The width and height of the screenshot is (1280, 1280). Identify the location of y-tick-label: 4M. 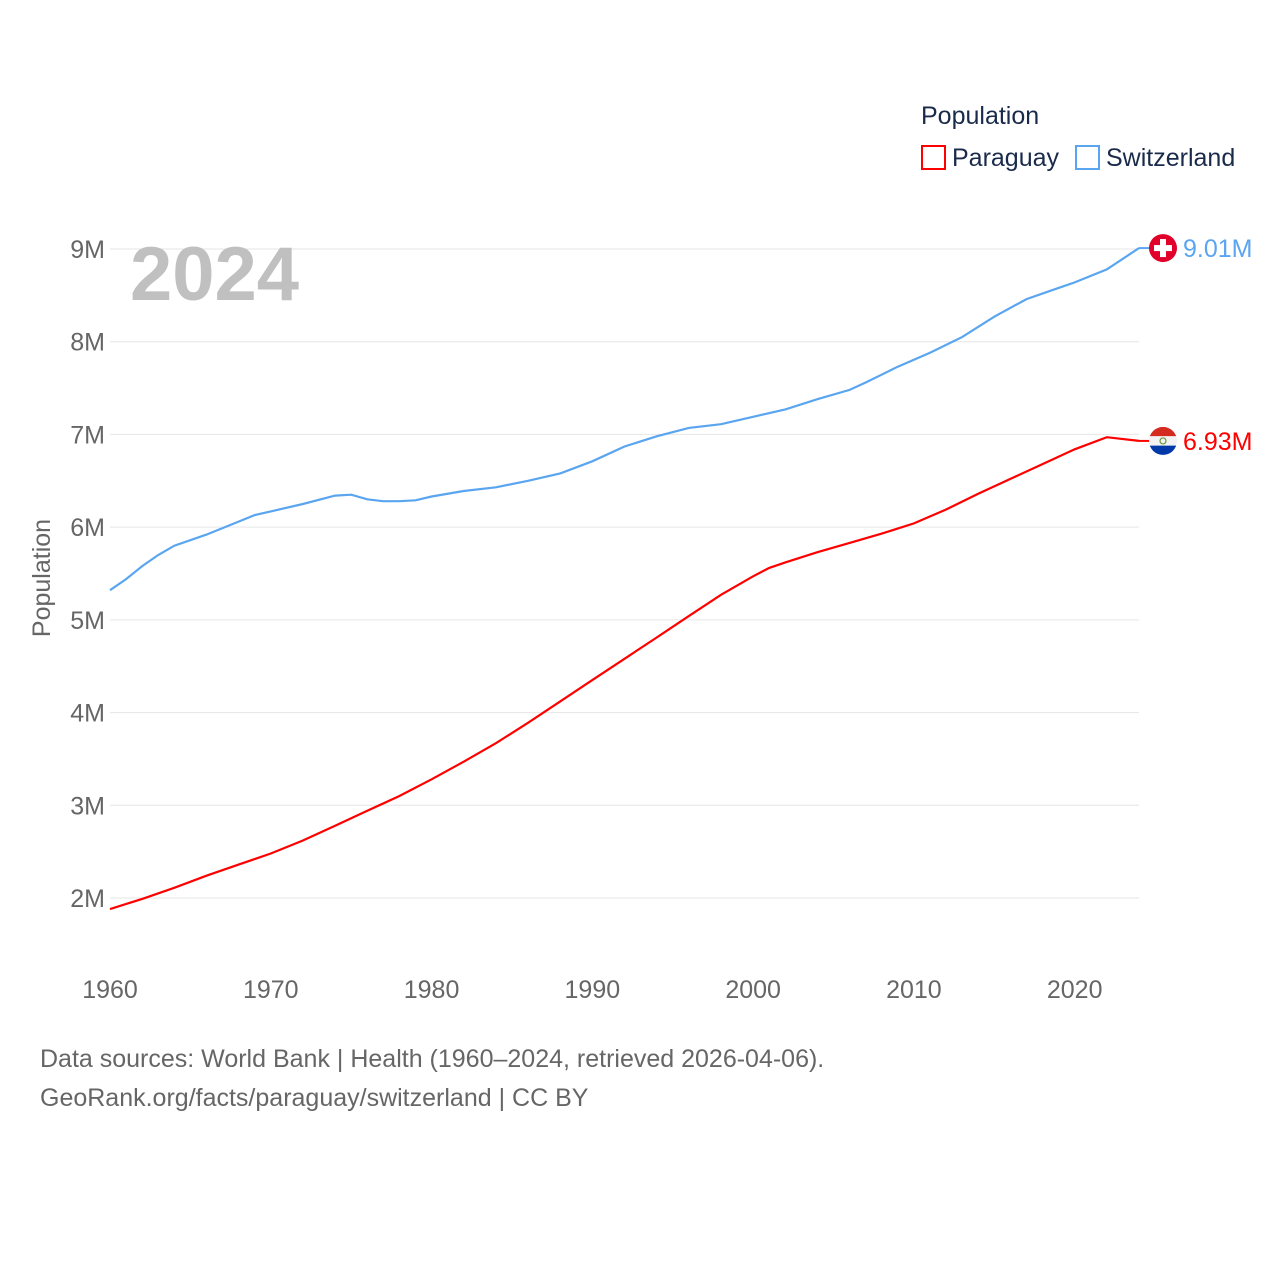
(87, 714).